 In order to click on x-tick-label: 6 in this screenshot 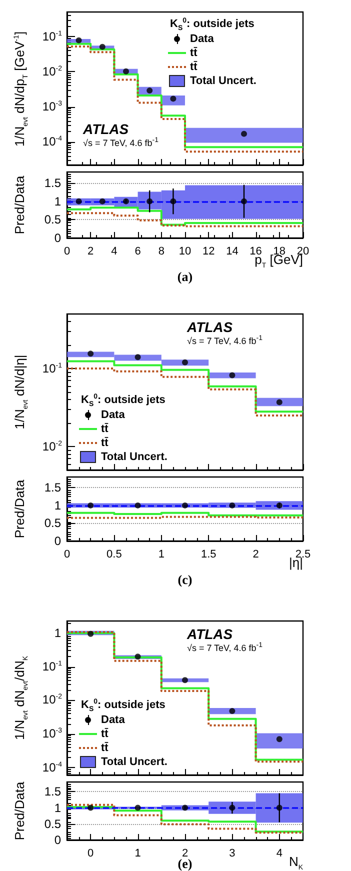, I will do `click(137, 252)`.